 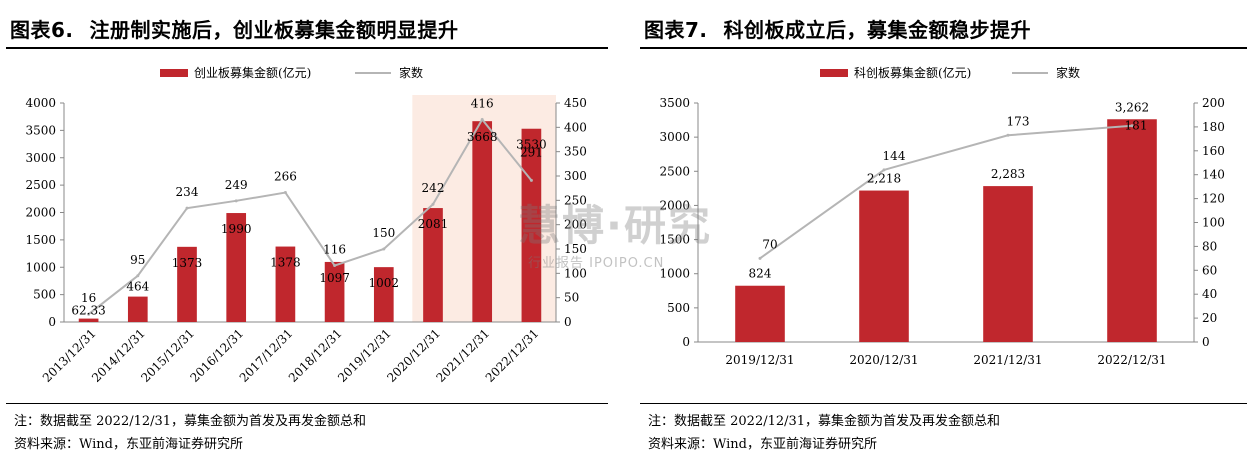 I want to click on right-axis-tick-label: 350, so click(x=575, y=152).